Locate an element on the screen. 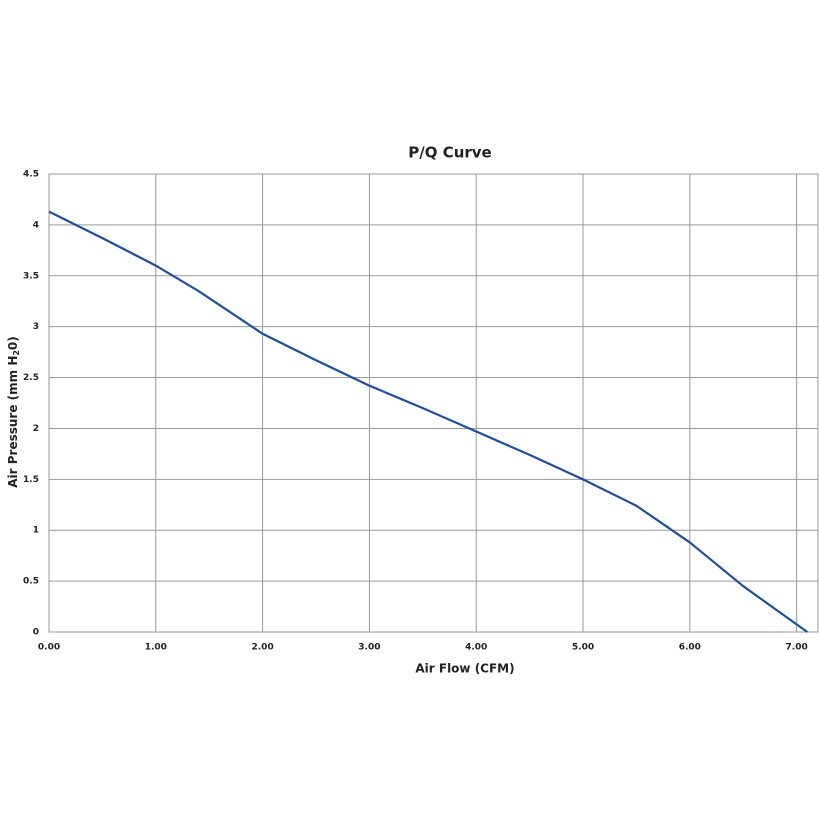  y-tick-label: 1.5 is located at coordinates (31, 480).